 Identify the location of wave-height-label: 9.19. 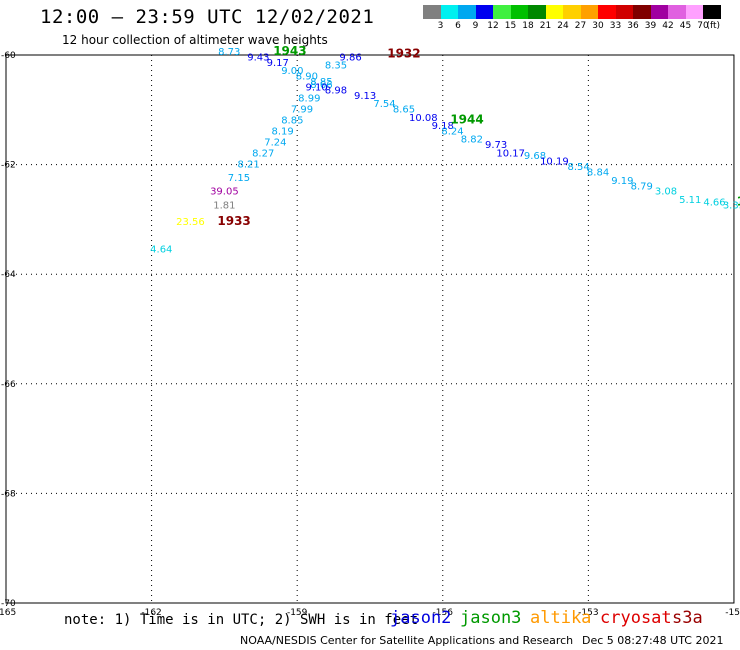
(622, 181).